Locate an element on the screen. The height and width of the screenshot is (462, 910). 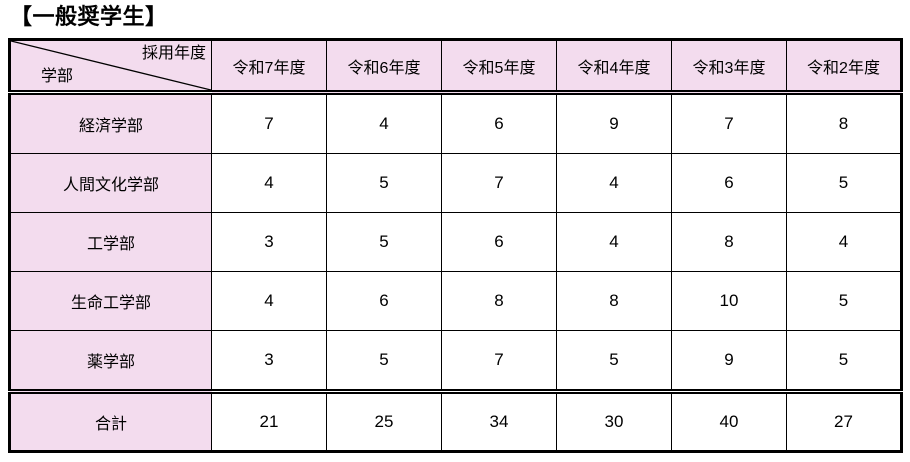
faculty-label: 人間文化学部 is located at coordinates (110, 183).